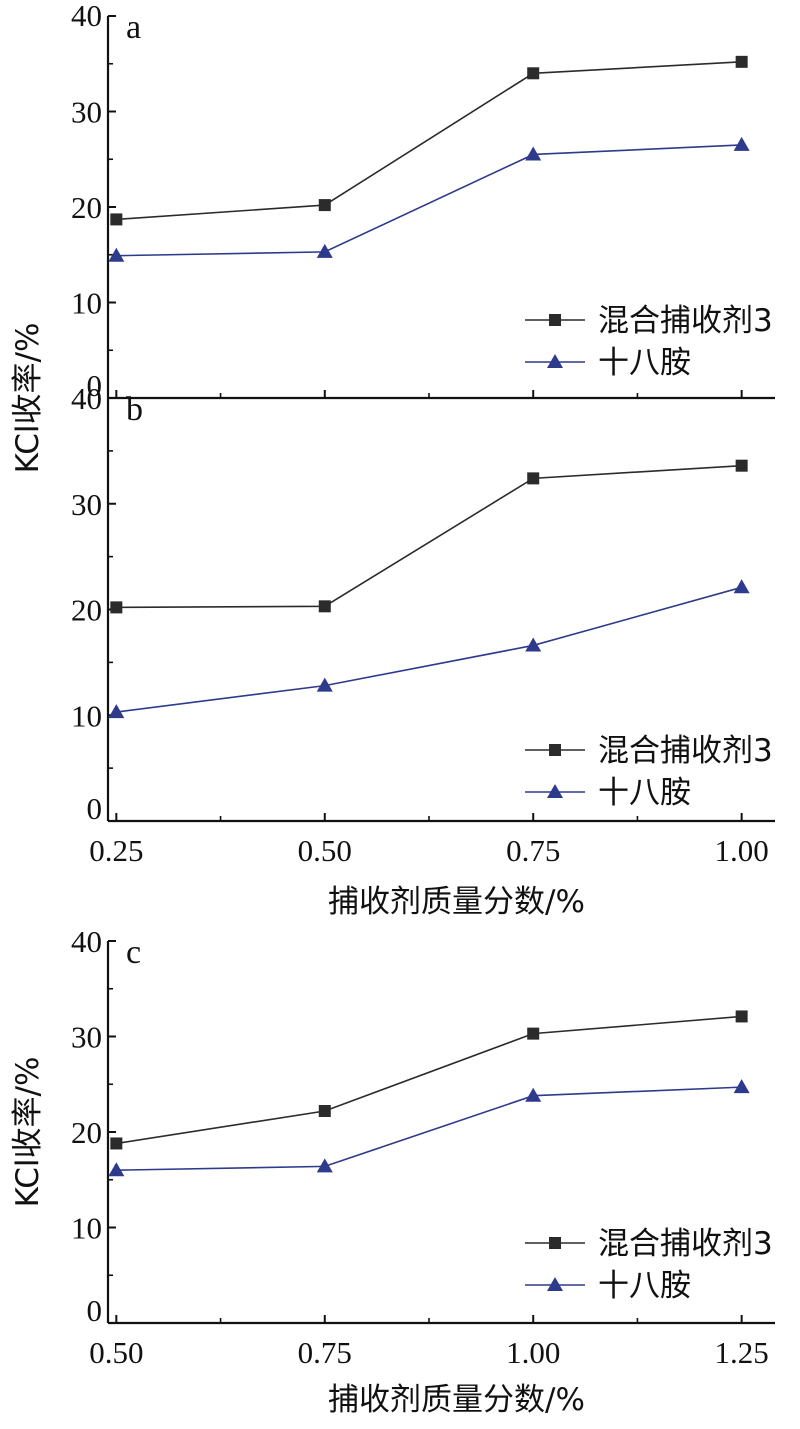 The height and width of the screenshot is (1429, 800). Describe the element at coordinates (116, 850) in the screenshot. I see `x-tick-label: 0.25` at that location.